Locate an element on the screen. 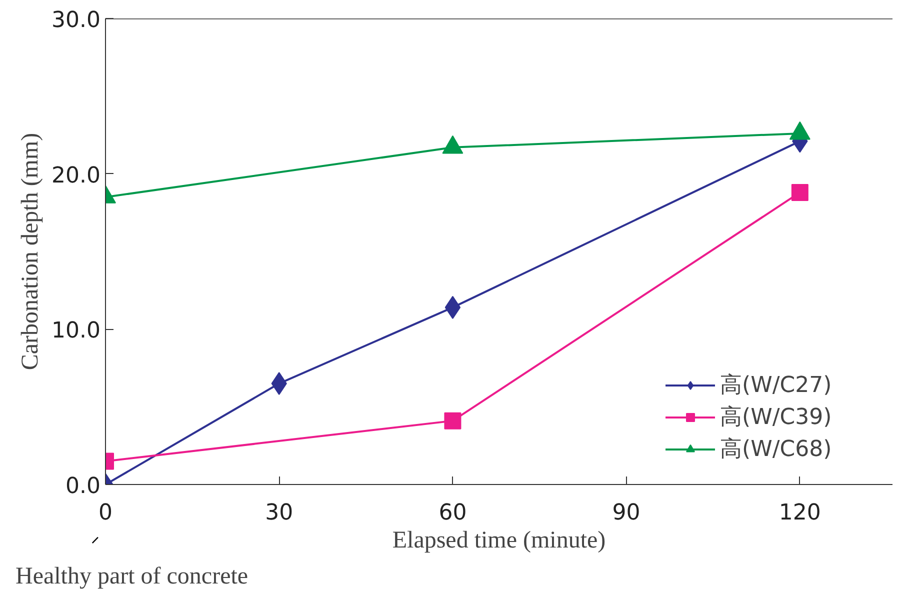  x-tick-label: 0 is located at coordinates (105, 513).